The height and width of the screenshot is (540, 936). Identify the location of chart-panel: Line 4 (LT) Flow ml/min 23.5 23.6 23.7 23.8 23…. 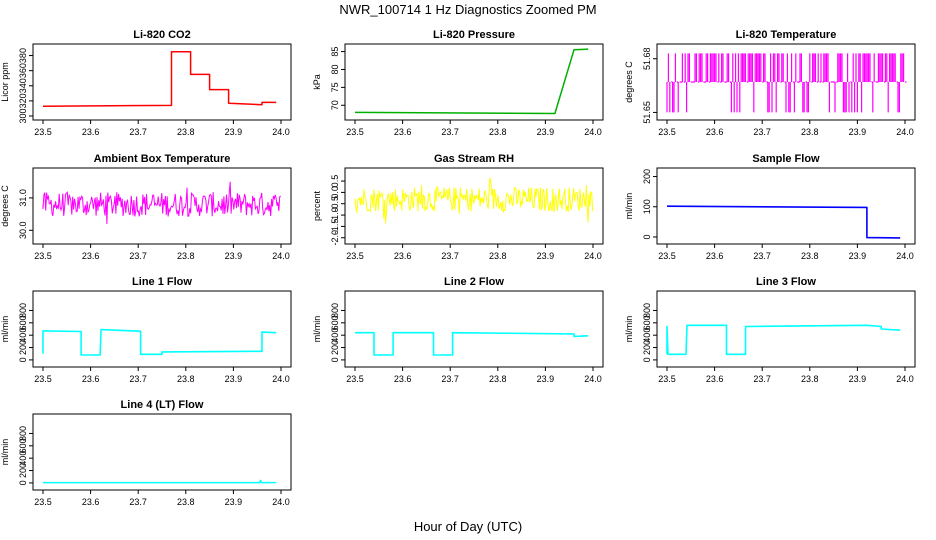
(146, 453).